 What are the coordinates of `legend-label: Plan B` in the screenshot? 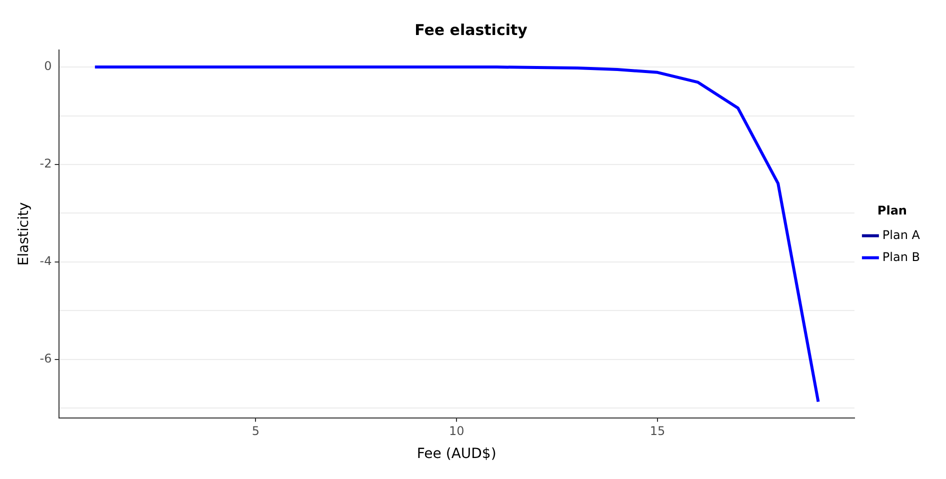 It's located at (901, 257).